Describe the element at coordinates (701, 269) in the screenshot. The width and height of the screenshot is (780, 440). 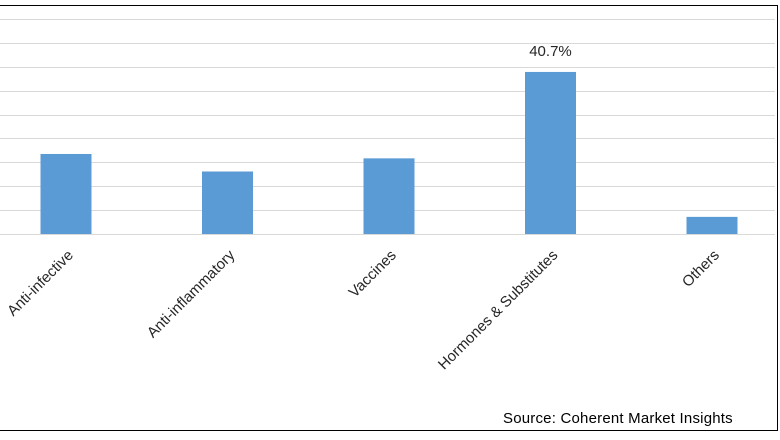
I see `category-label-4: Others` at that location.